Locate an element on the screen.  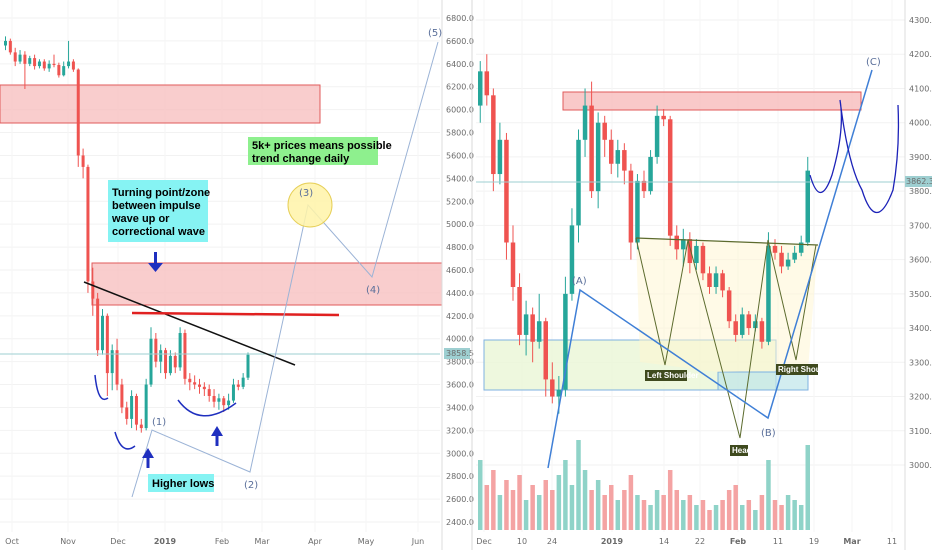
left-y-tick-label: 6000.0 is located at coordinates (460, 110).